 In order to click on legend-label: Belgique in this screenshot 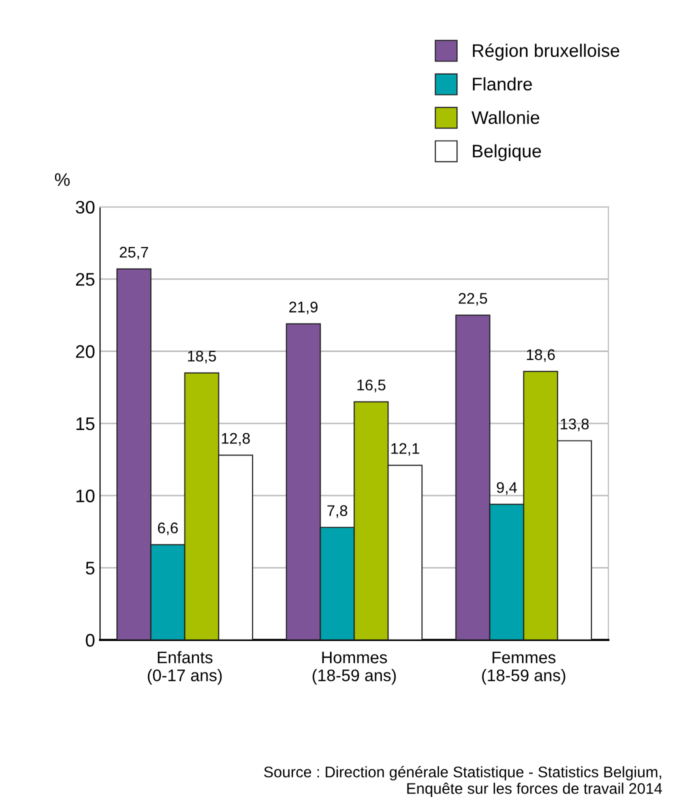, I will do `click(506, 153)`.